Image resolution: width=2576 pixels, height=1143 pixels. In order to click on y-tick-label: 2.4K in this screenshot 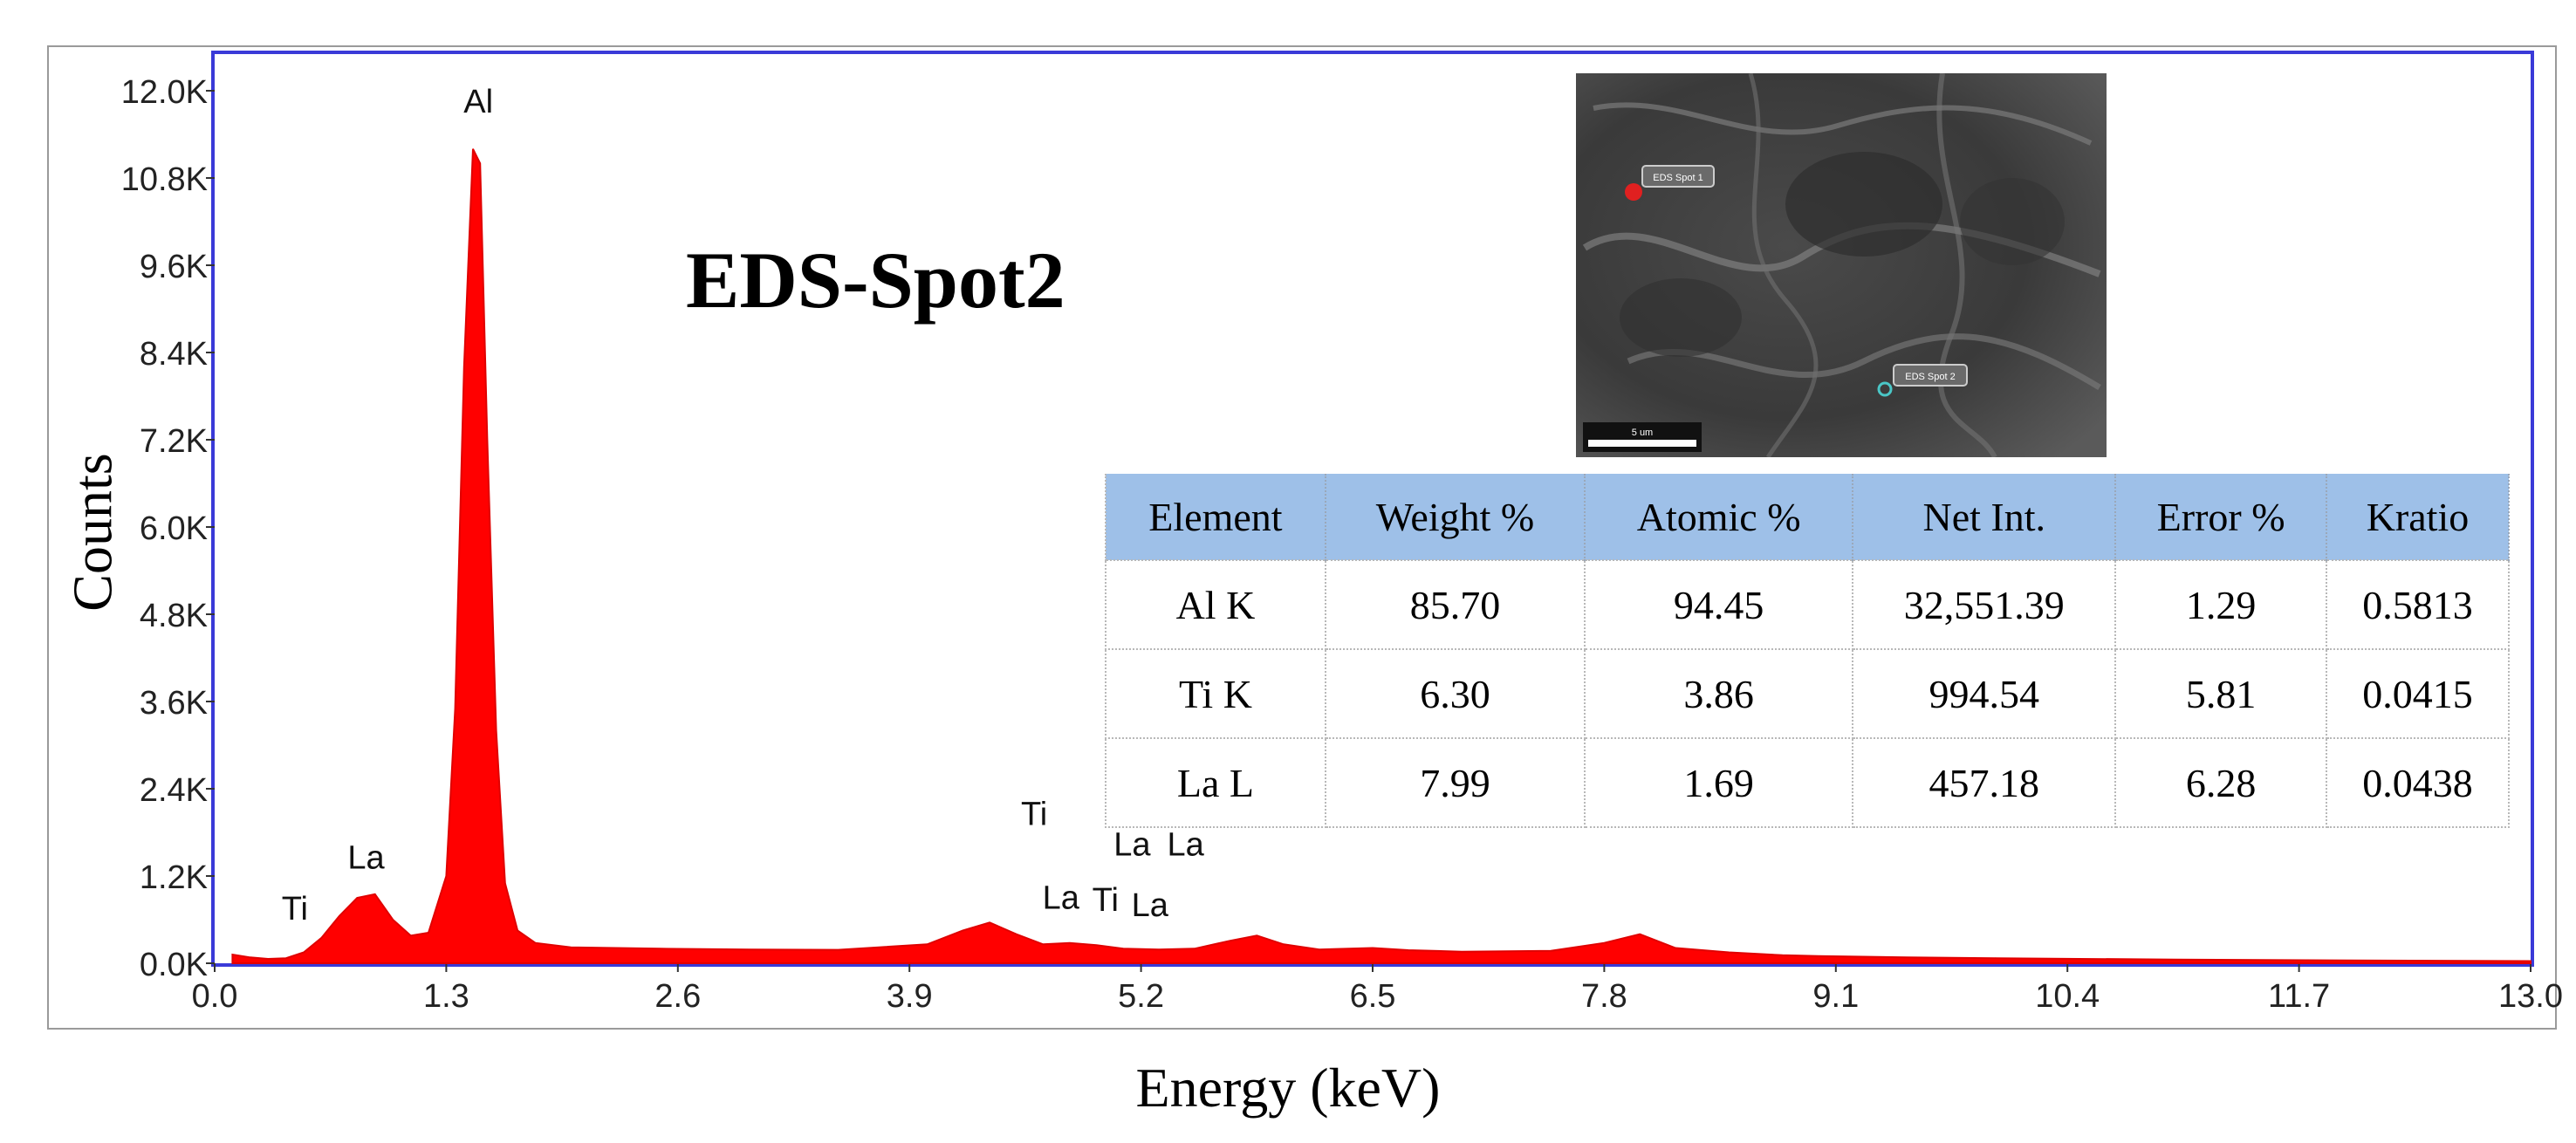, I will do `click(174, 791)`.